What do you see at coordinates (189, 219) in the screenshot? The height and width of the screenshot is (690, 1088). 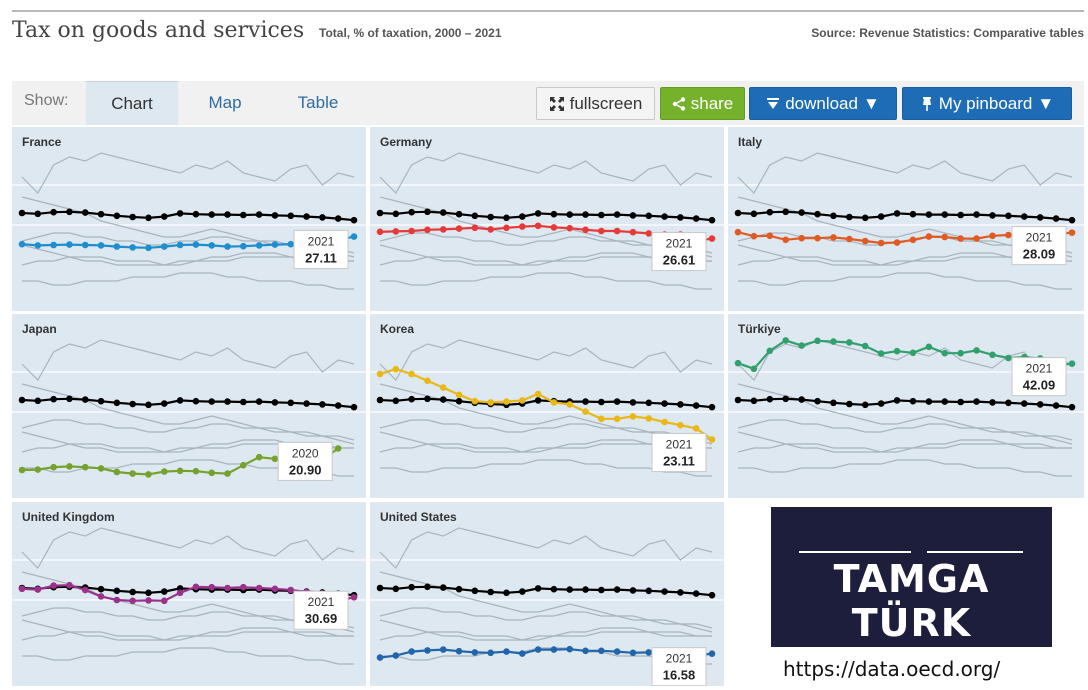 I see `panel-france: France 2021 27.11` at bounding box center [189, 219].